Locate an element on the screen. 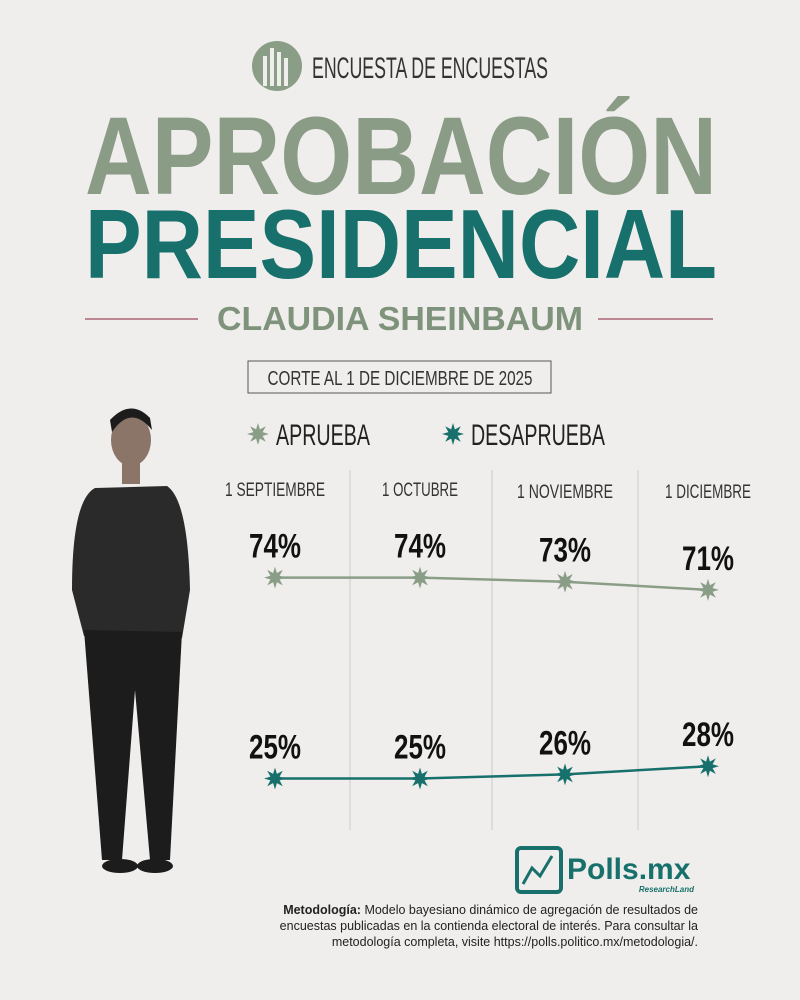 The width and height of the screenshot is (800, 1000). cutoff-box is located at coordinates (399, 377).